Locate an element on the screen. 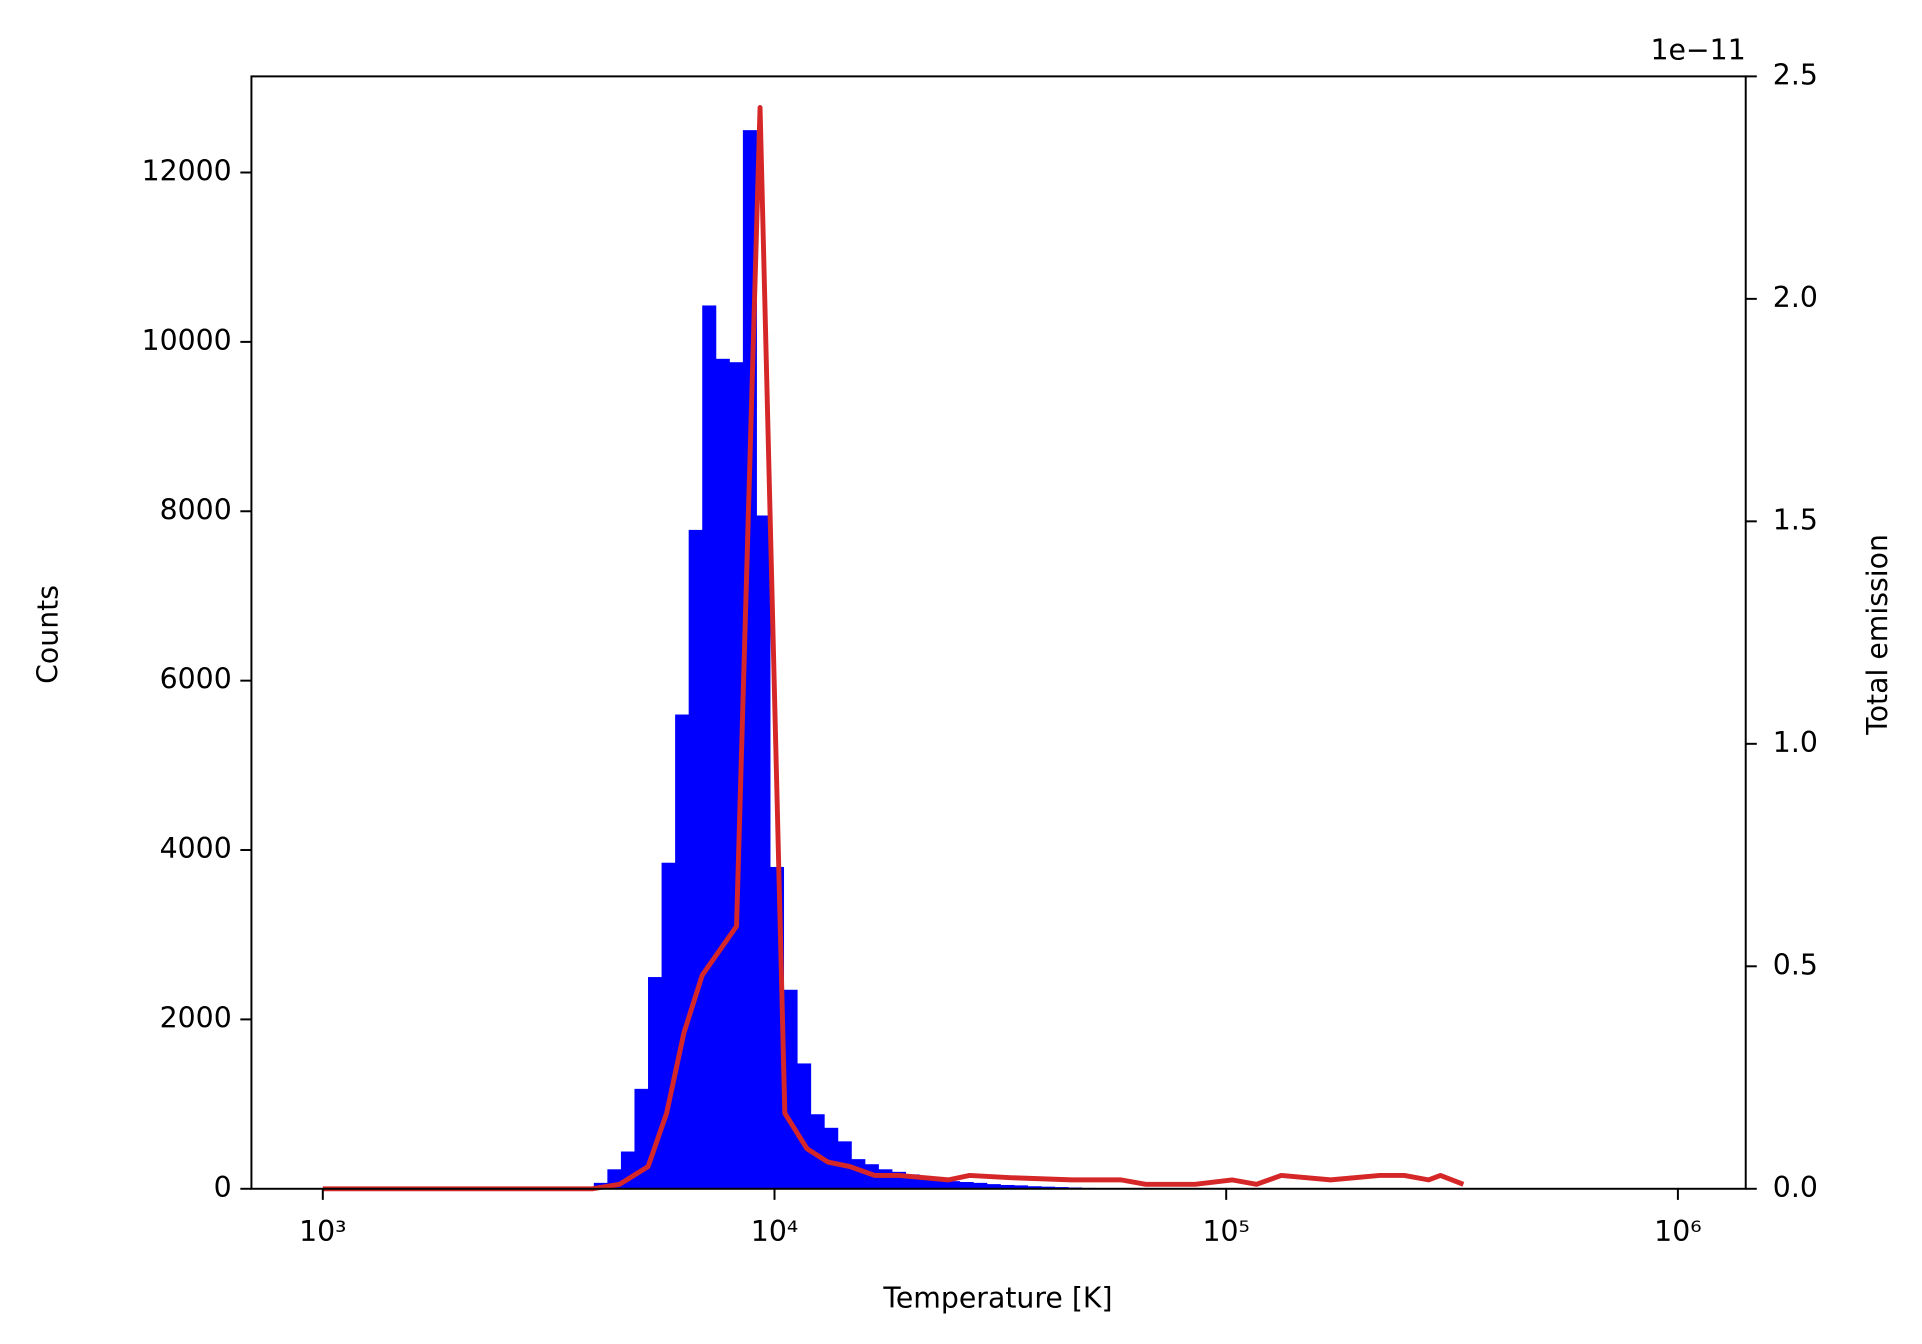 The height and width of the screenshot is (1344, 1922). y-tick-label: 10000 is located at coordinates (187, 340).